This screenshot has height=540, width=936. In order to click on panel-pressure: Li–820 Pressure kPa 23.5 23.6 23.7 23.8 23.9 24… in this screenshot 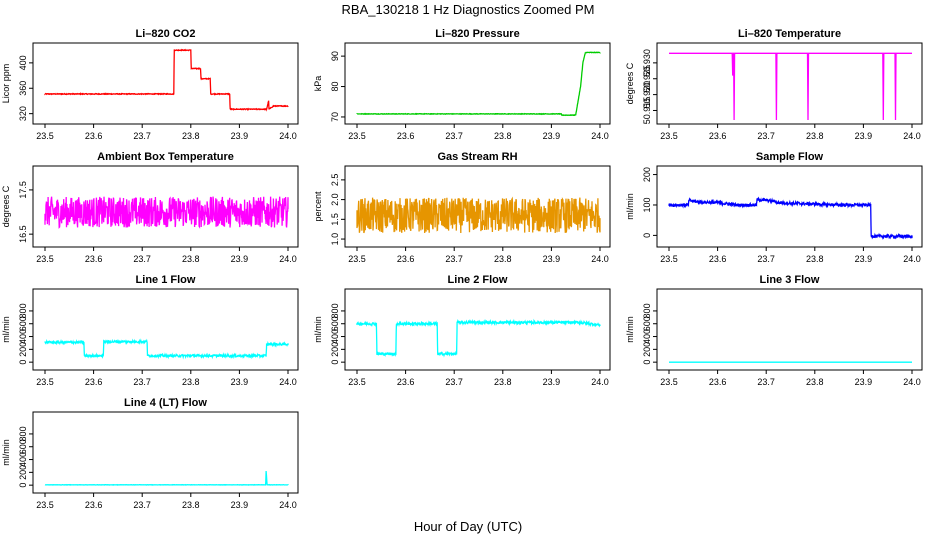, I will do `click(462, 84)`.